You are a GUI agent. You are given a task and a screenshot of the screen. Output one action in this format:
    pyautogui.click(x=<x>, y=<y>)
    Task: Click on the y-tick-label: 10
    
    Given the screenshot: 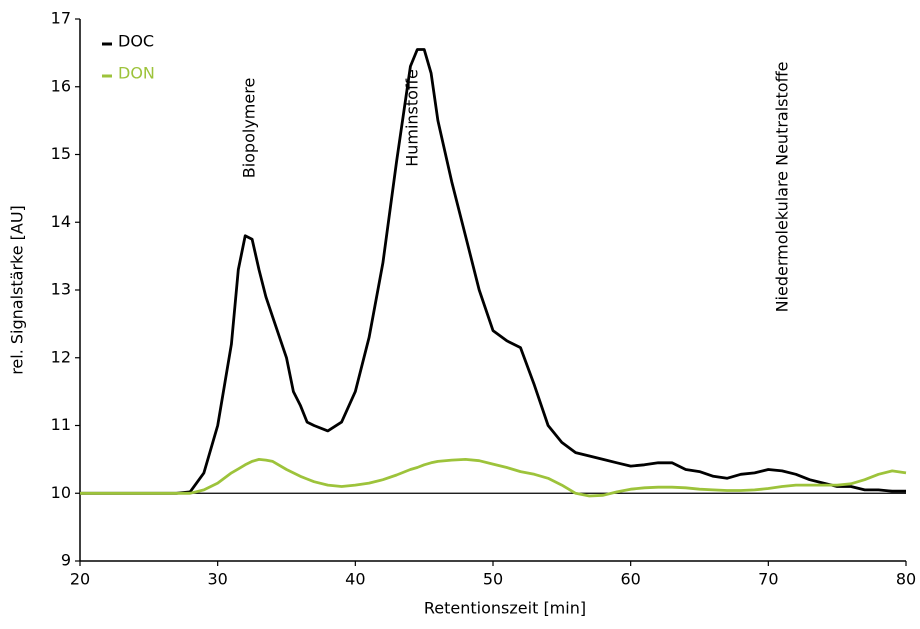 What is the action you would take?
    pyautogui.click(x=61, y=492)
    